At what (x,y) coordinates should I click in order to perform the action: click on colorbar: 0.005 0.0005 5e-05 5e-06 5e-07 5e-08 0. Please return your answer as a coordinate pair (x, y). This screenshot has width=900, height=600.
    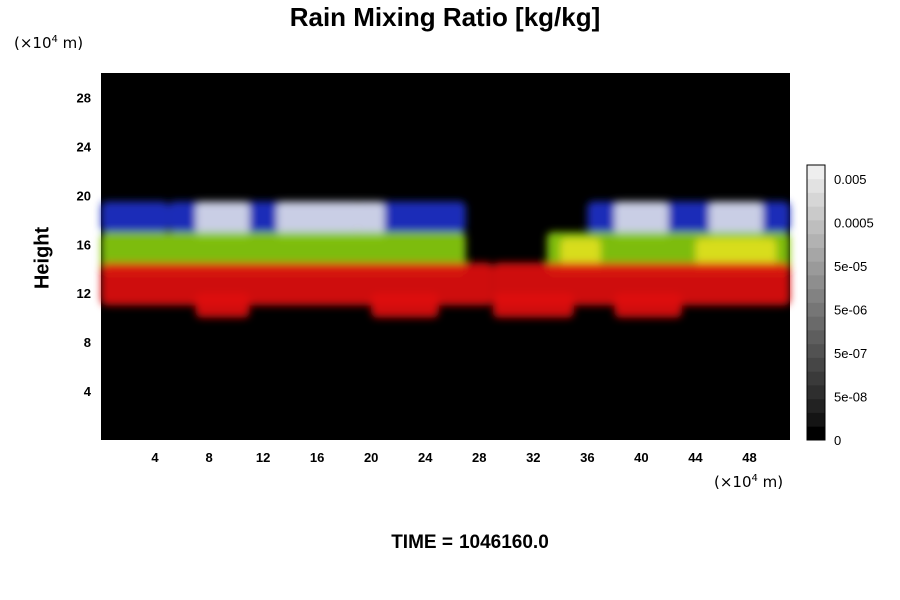
    Looking at the image, I should click on (840, 306).